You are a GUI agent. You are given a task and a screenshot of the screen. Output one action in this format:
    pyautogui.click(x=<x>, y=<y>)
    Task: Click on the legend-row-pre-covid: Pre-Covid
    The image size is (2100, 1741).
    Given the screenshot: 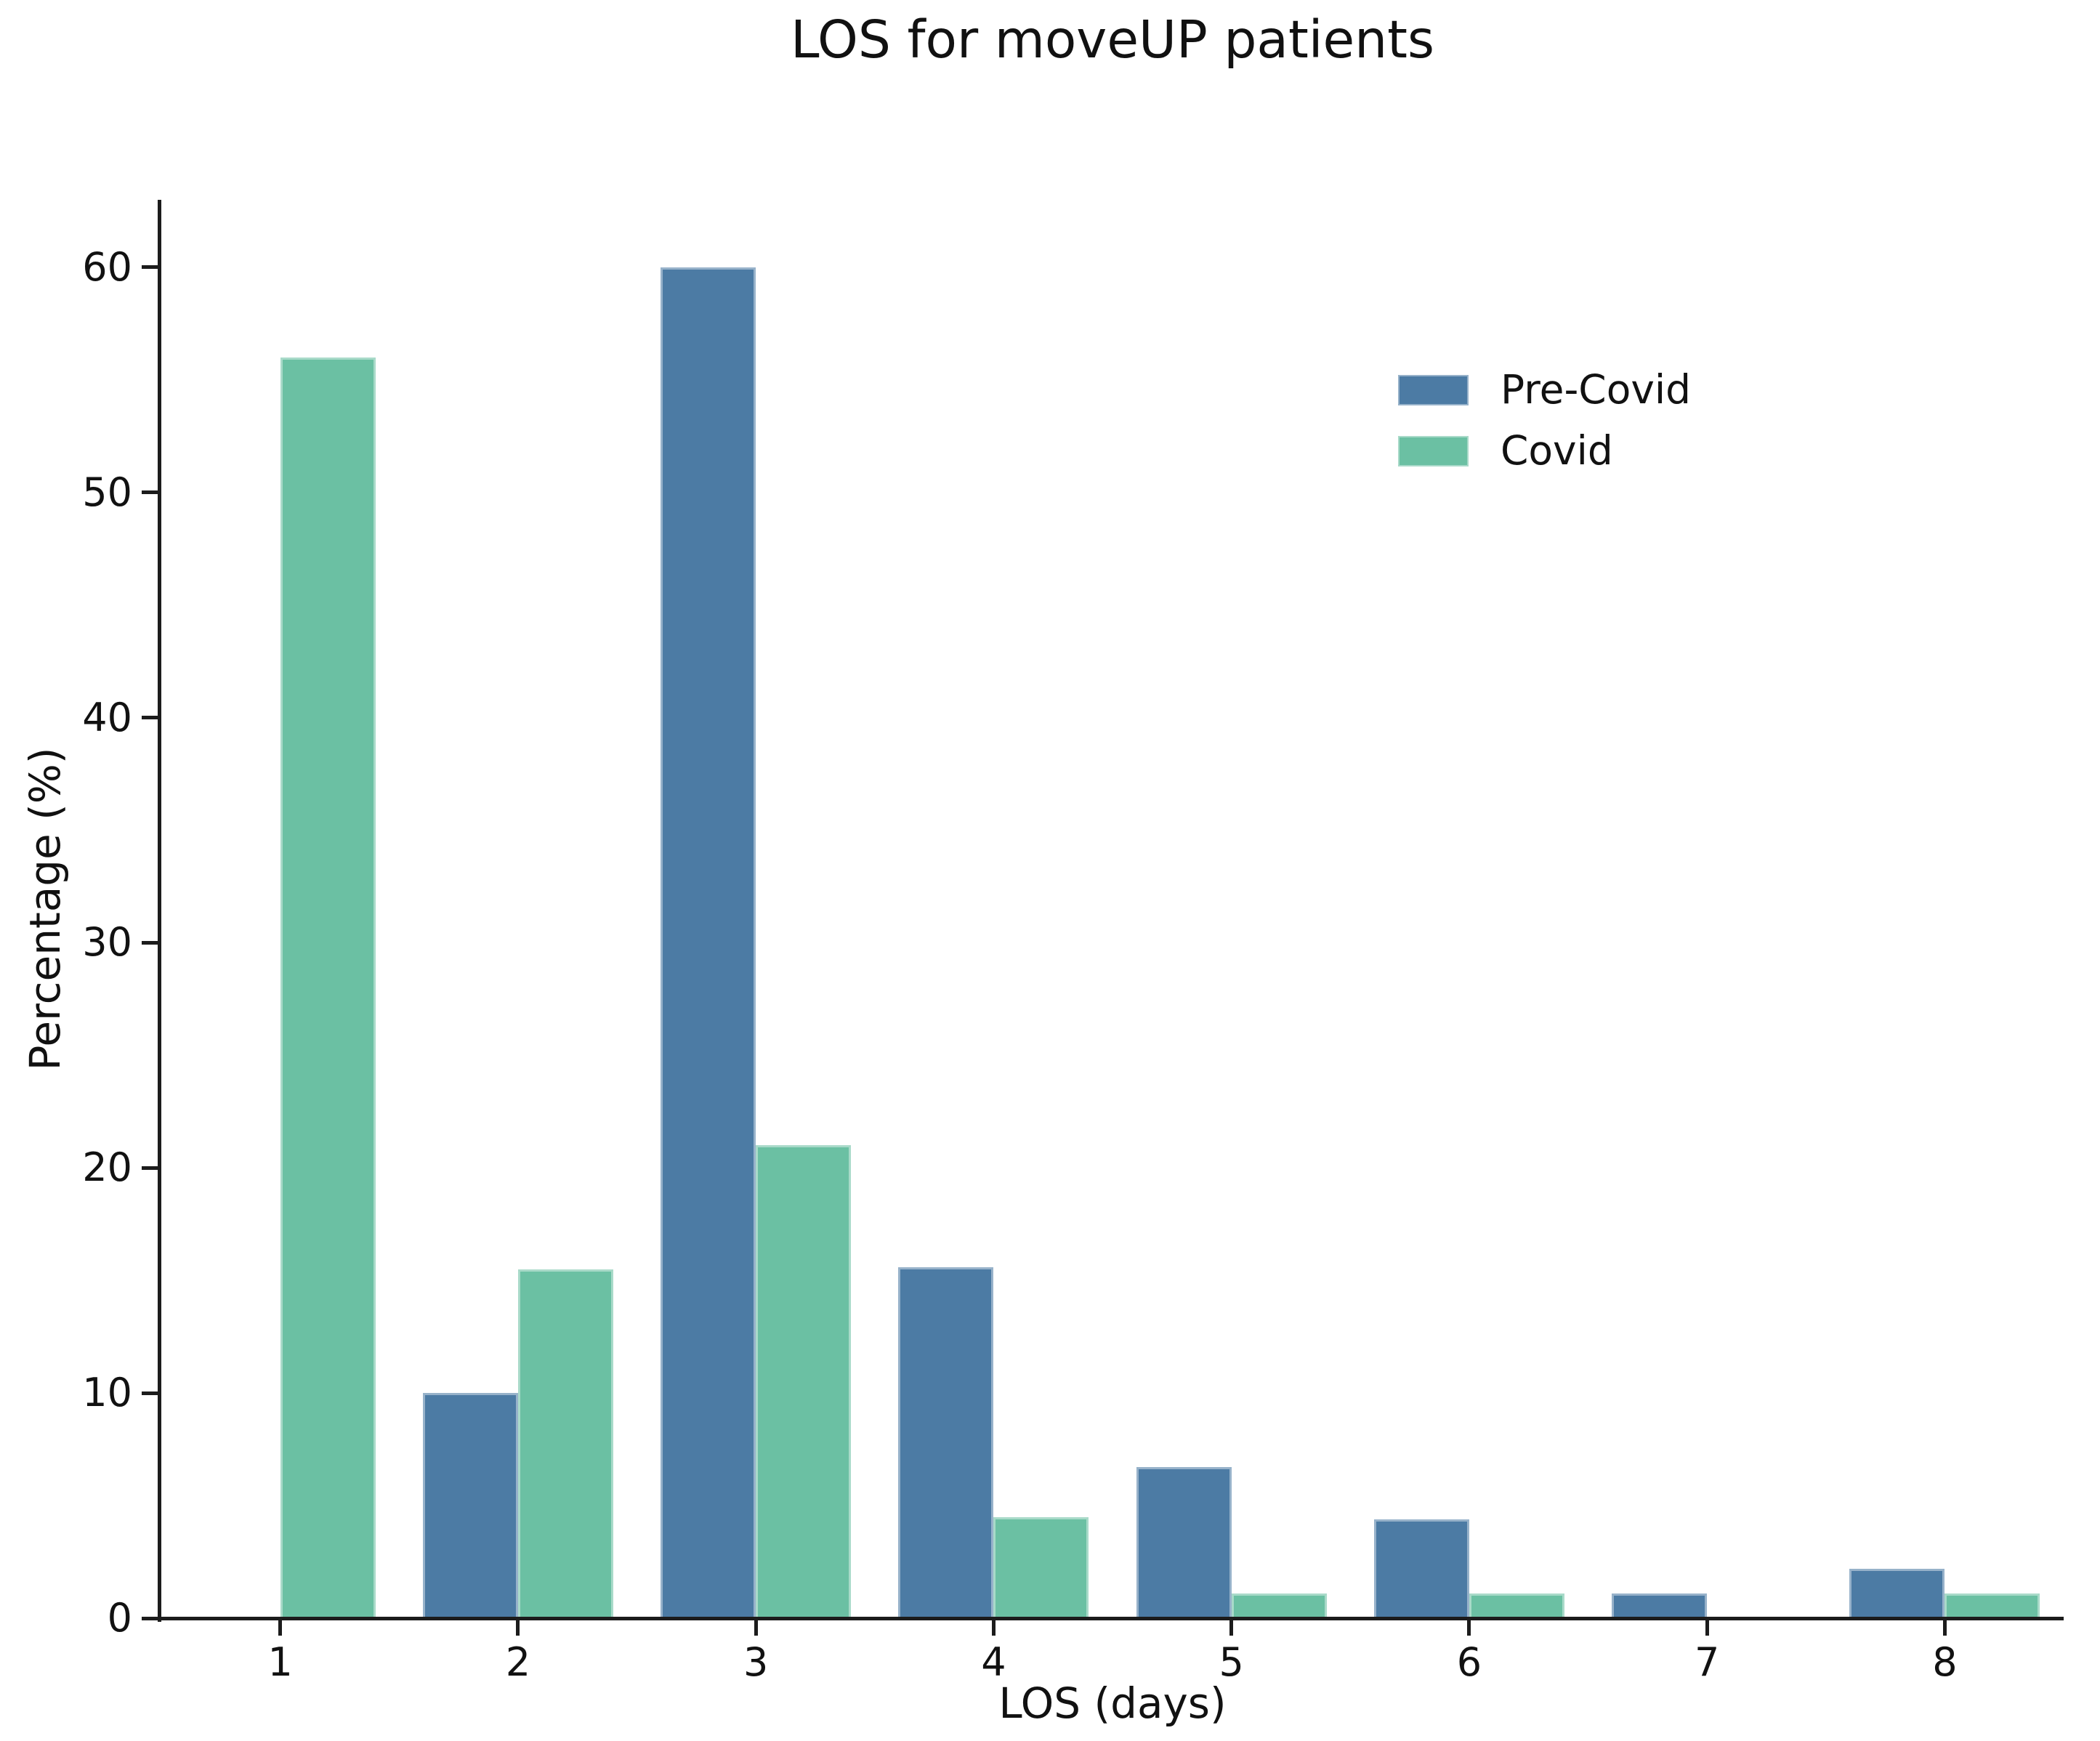 What is the action you would take?
    pyautogui.click(x=1545, y=389)
    